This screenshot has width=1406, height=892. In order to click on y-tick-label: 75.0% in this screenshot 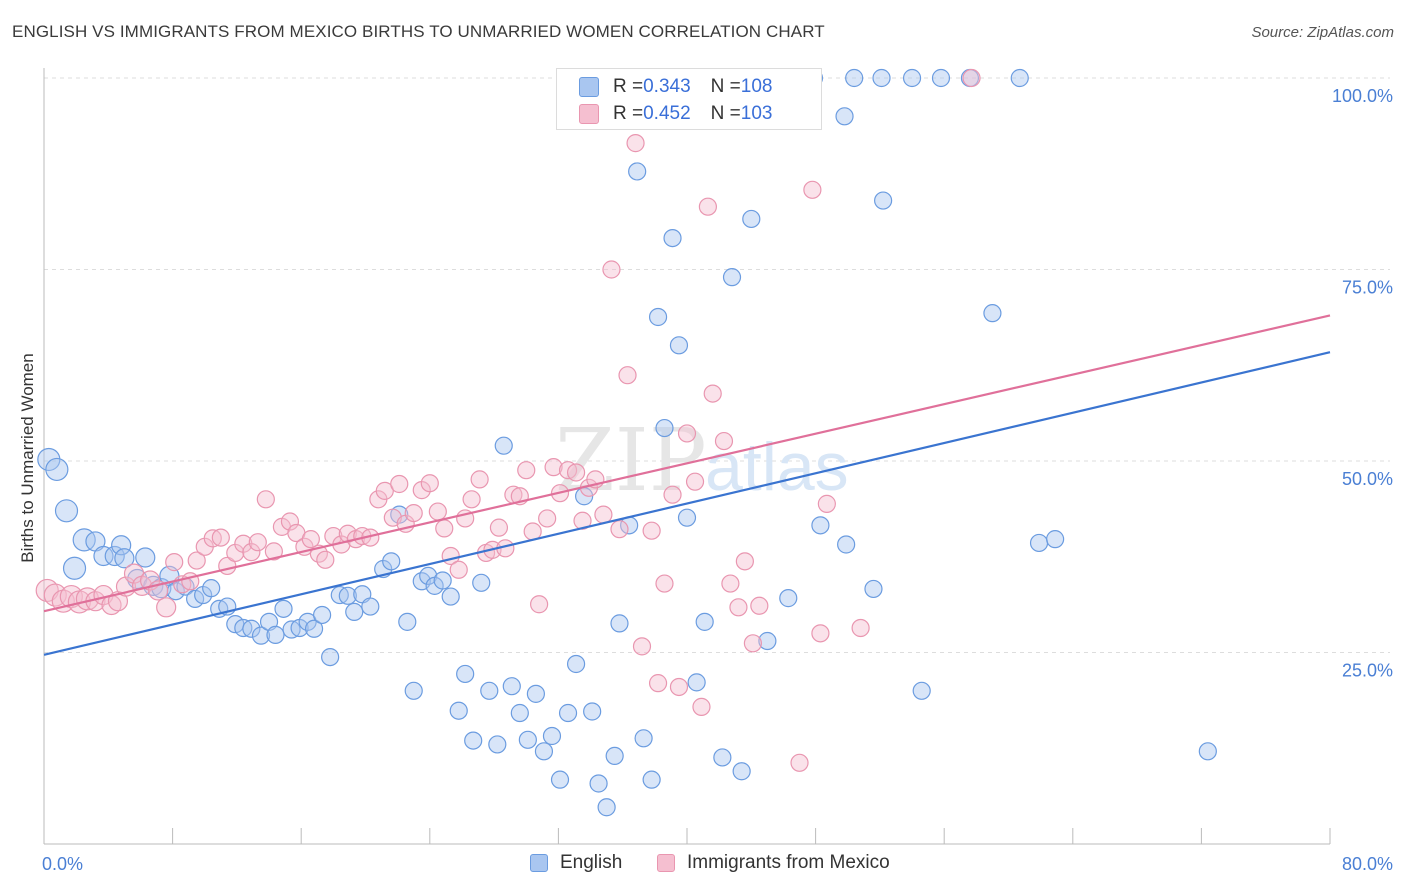, I will do `click(1367, 288)`.